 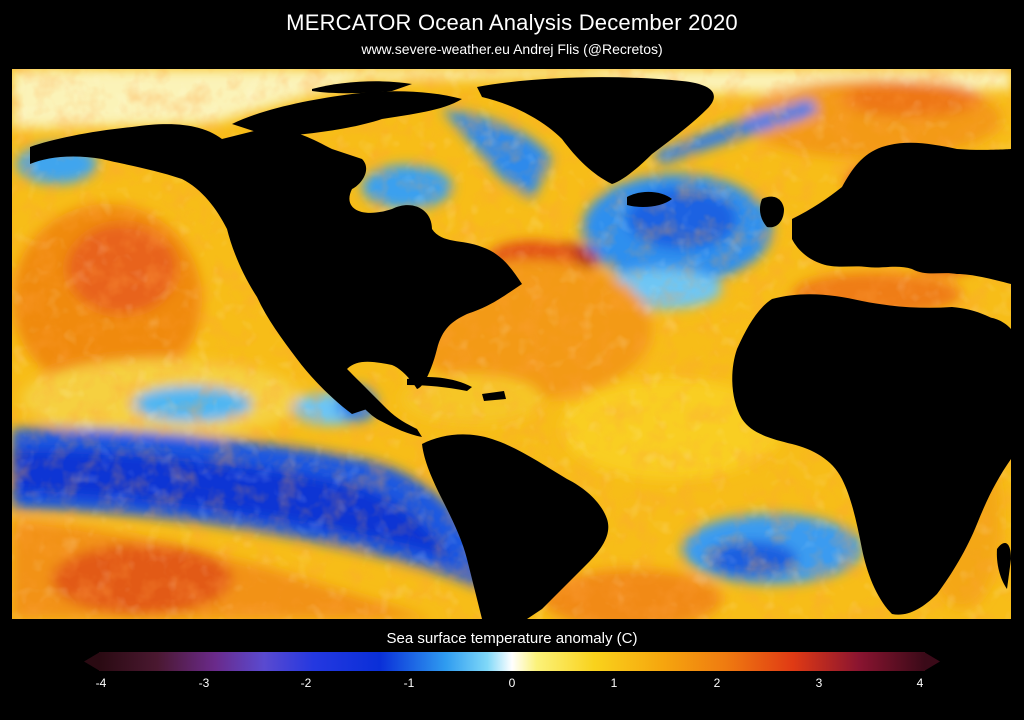 What do you see at coordinates (920, 683) in the screenshot?
I see `colorbar-tick-label: 4` at bounding box center [920, 683].